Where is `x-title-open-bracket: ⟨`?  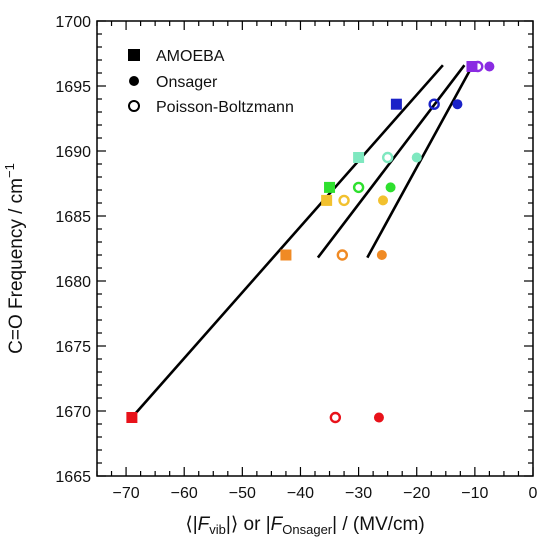 x-title-open-bracket: ⟨ is located at coordinates (188, 524).